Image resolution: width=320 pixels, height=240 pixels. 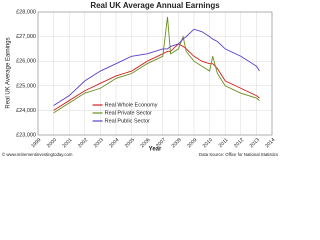 I want to click on y-tick-label: £24,000, so click(x=26, y=111).